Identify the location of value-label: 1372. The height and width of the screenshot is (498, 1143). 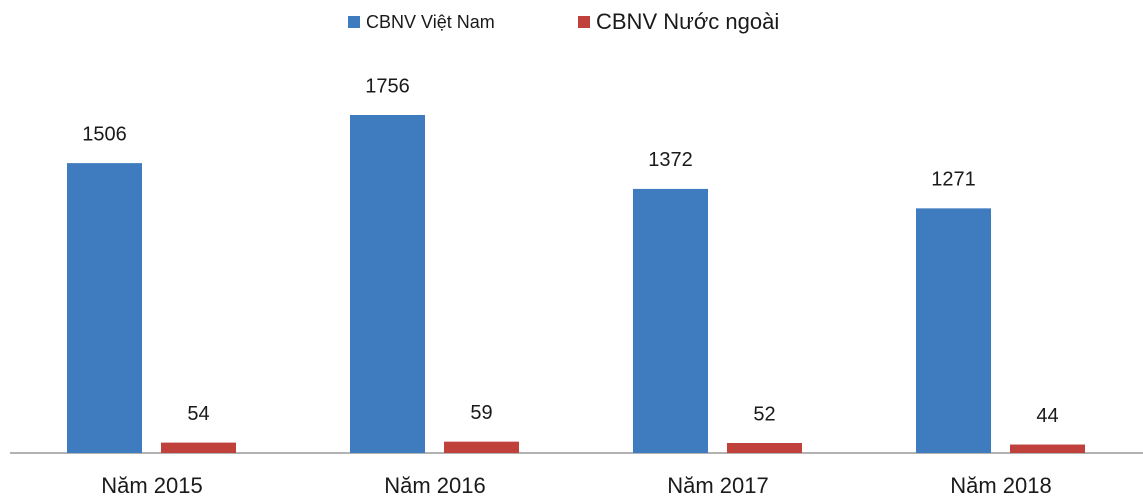
(670, 160).